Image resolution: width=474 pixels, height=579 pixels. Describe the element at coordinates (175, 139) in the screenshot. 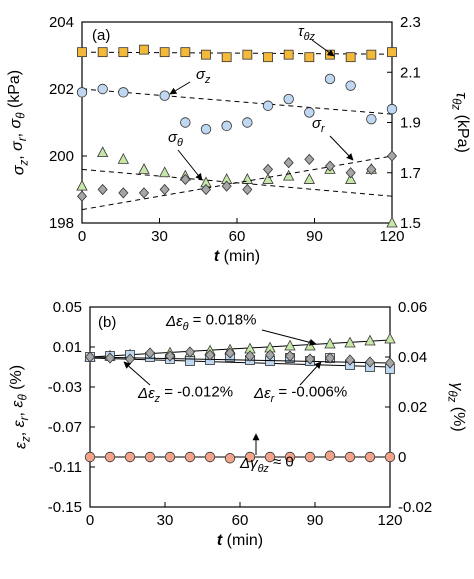

I see `annotation-label: σθ​` at that location.